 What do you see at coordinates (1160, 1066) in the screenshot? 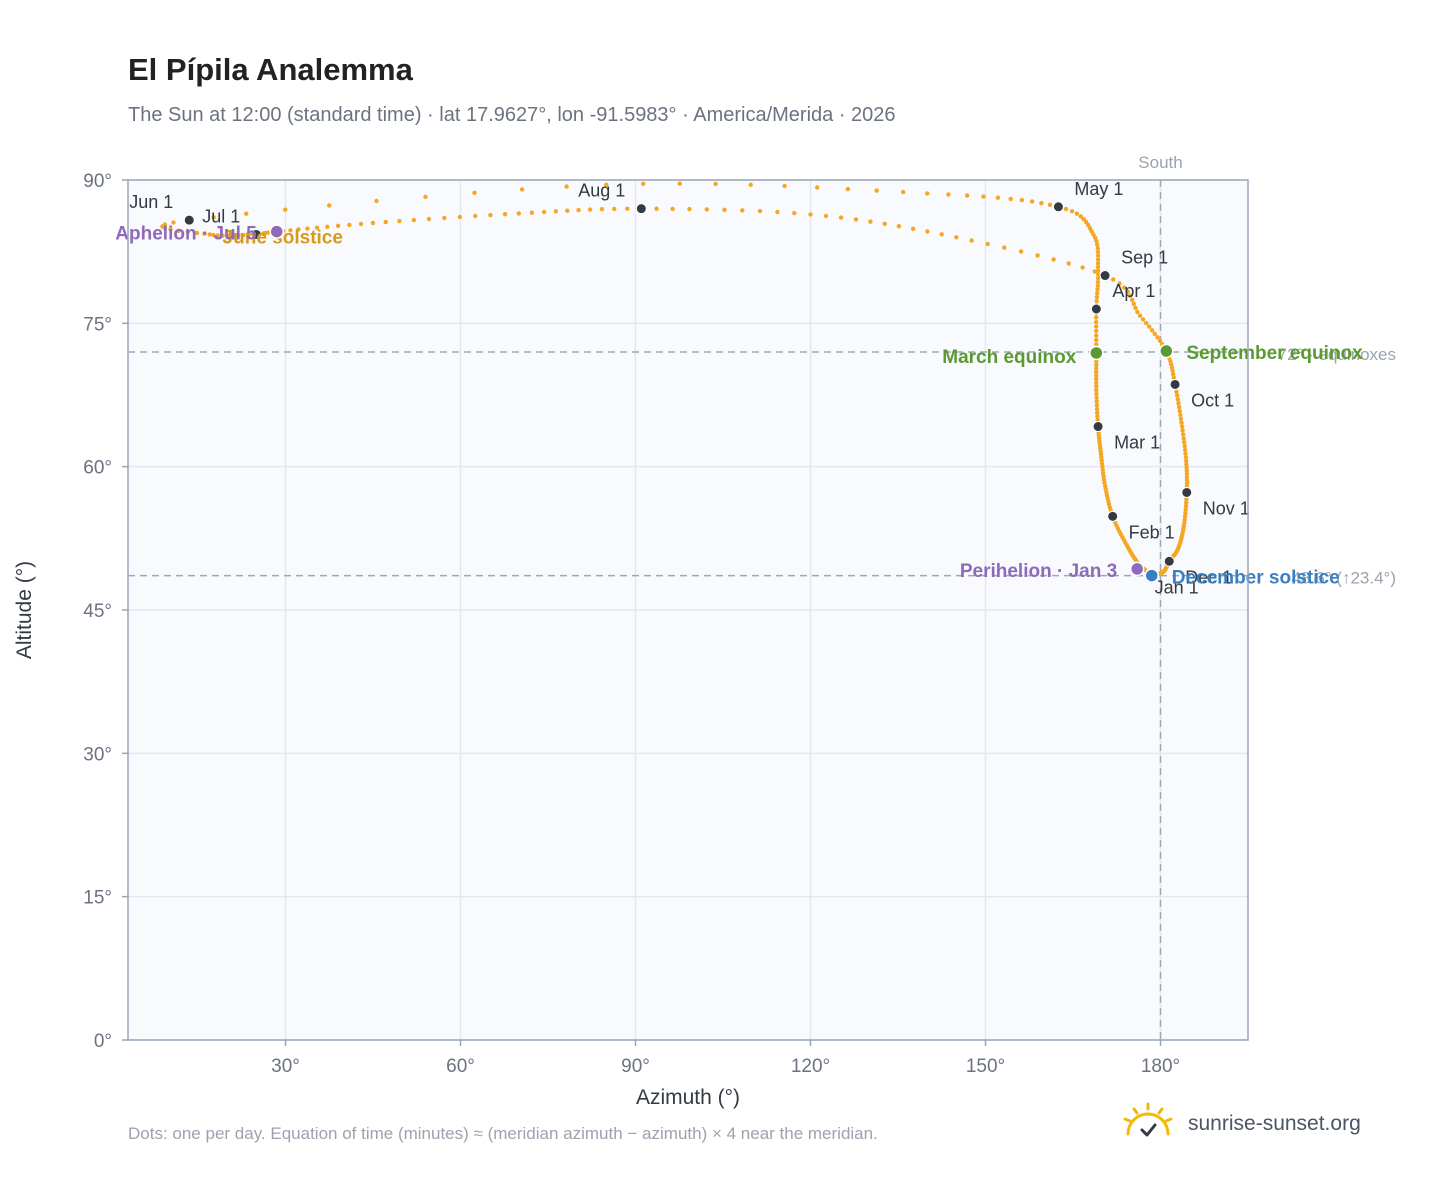
I see `x-tick-label: 180°` at bounding box center [1160, 1066].